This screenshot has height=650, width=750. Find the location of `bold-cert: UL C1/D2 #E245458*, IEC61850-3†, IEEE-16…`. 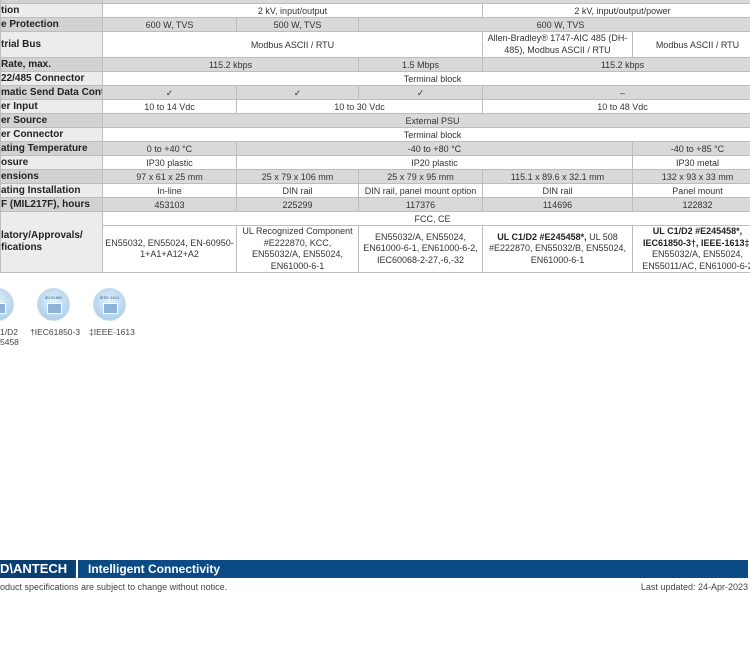

bold-cert: UL C1/D2 #E245458*, IEC61850-3†, IEEE-16… is located at coordinates (696, 237).